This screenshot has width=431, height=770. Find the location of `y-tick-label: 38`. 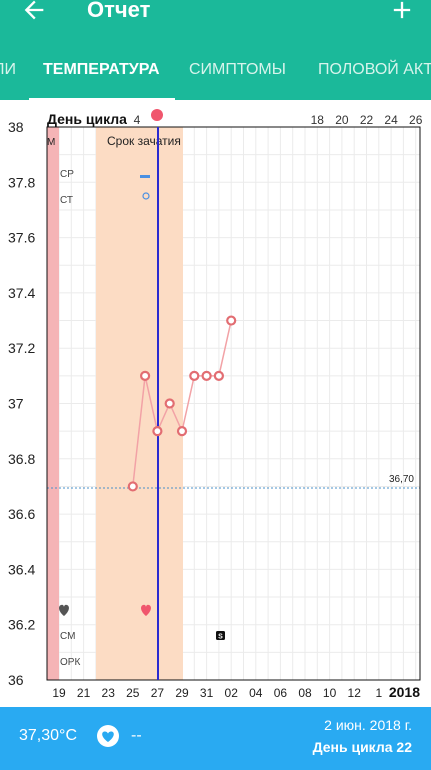

y-tick-label: 38 is located at coordinates (16, 127).